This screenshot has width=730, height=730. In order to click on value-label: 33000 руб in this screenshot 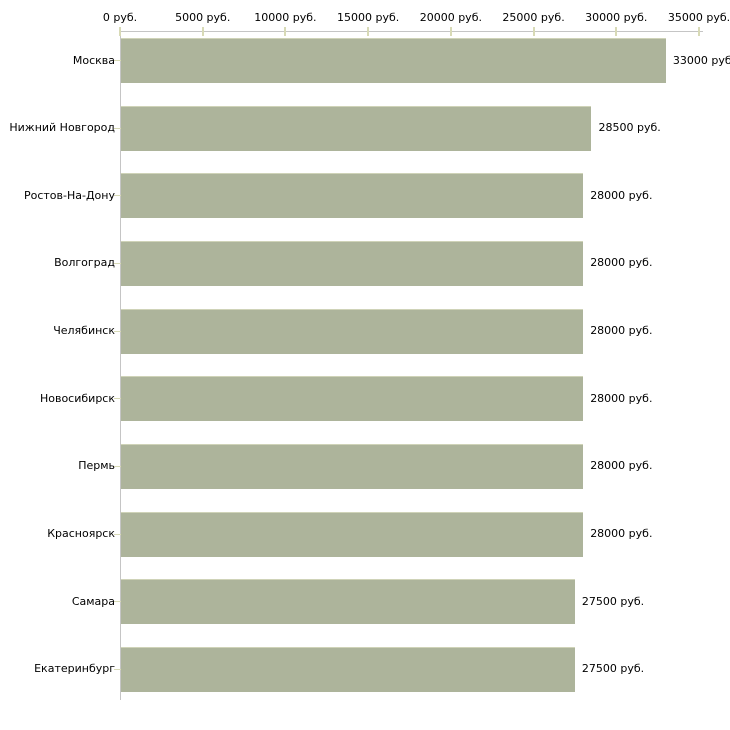, I will do `click(701, 60)`.